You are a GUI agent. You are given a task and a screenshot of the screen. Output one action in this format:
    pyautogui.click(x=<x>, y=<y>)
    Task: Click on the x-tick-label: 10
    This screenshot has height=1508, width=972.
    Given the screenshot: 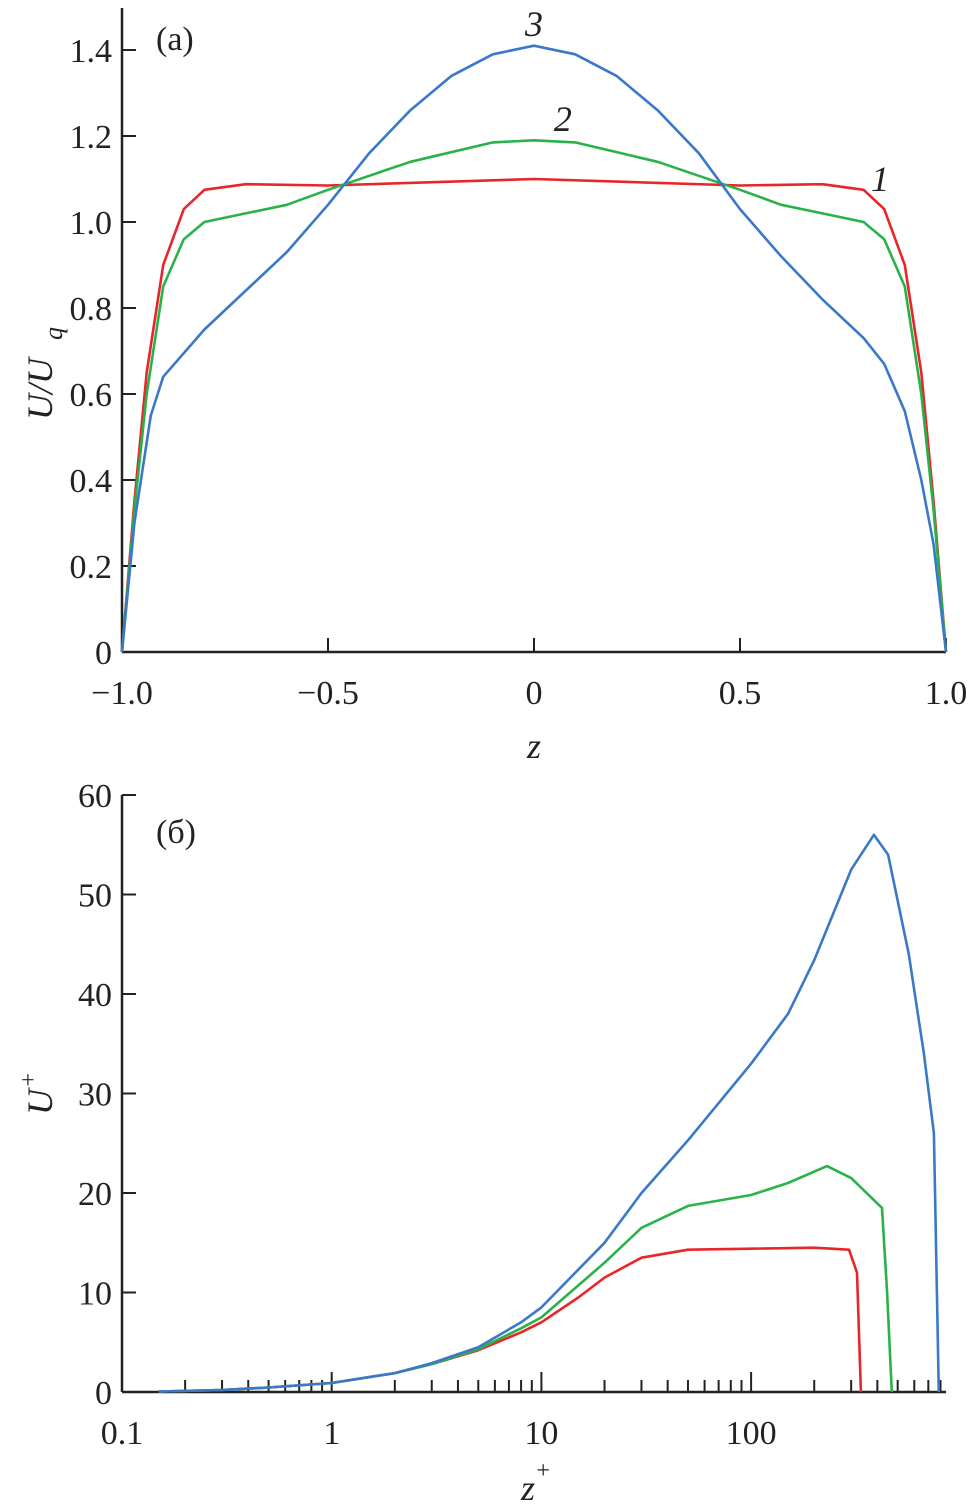 What is the action you would take?
    pyautogui.click(x=541, y=1433)
    